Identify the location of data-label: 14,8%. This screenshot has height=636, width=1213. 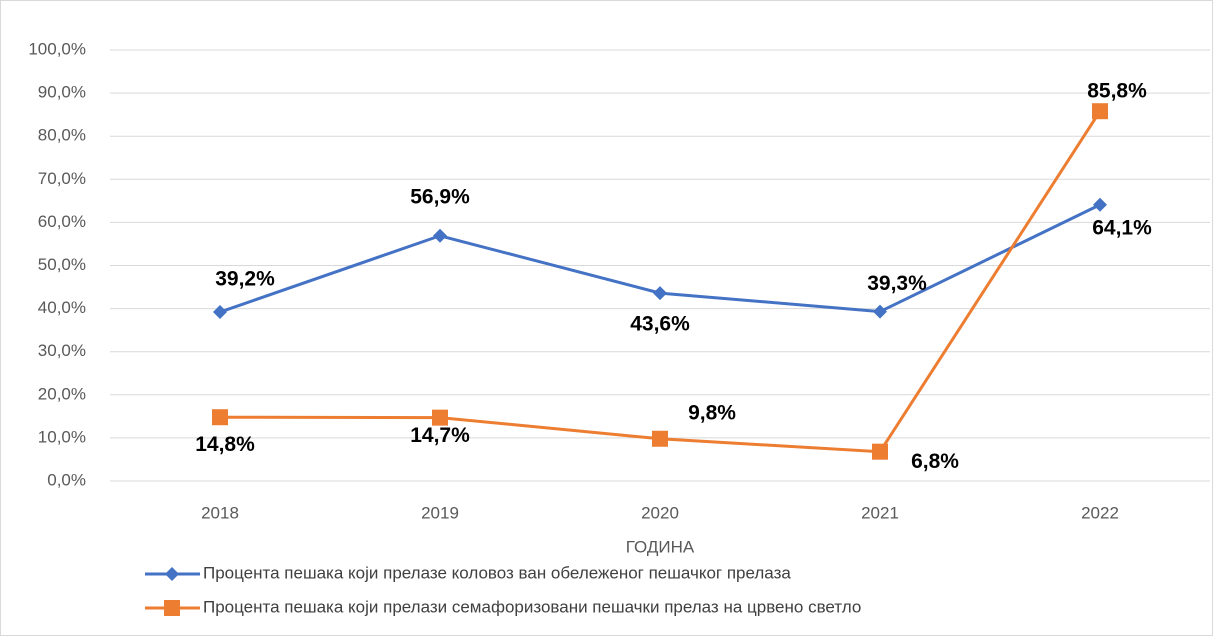
(225, 444).